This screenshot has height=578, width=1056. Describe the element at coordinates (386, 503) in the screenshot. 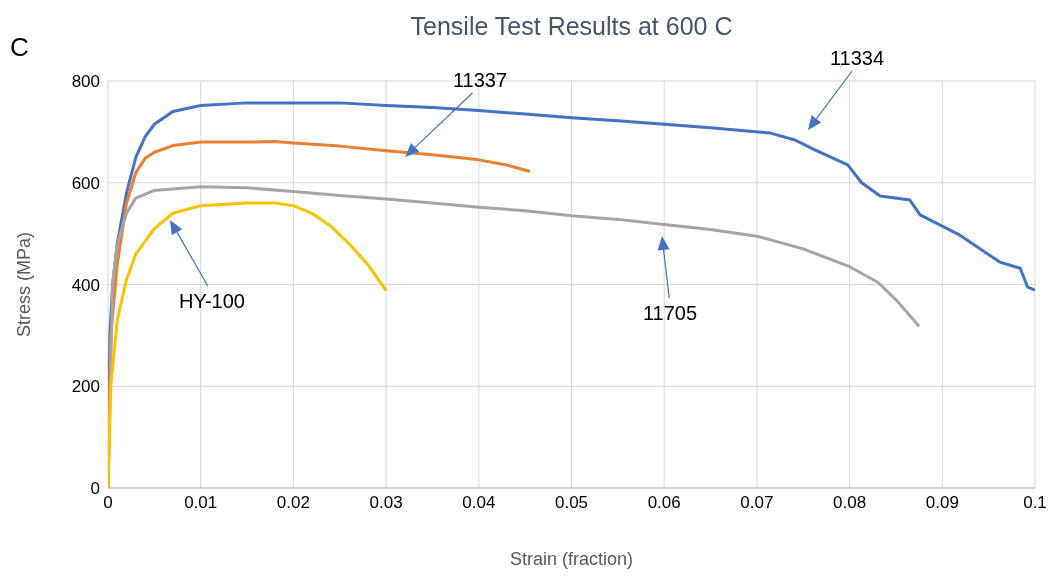

I see `x-tick-label: 0.03` at that location.